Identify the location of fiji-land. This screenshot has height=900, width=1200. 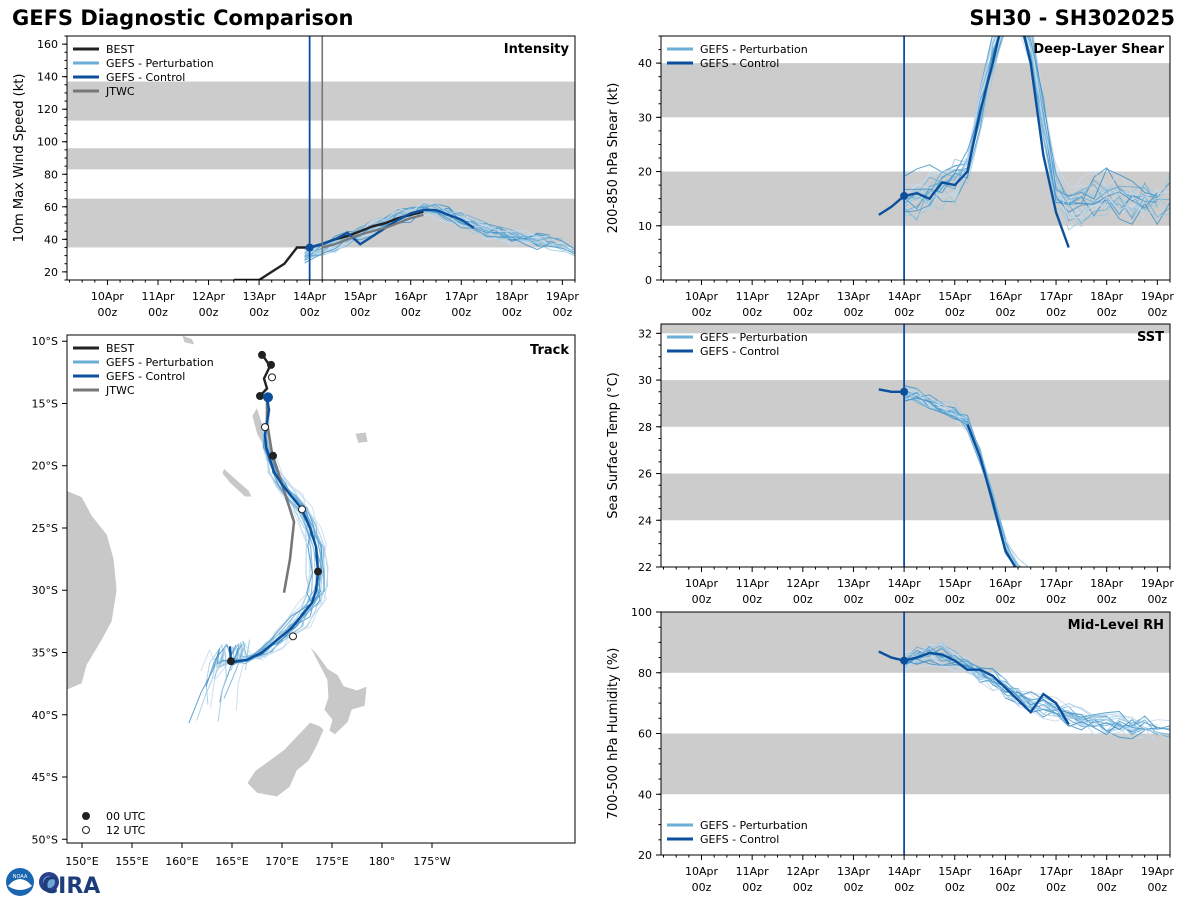
(361, 437).